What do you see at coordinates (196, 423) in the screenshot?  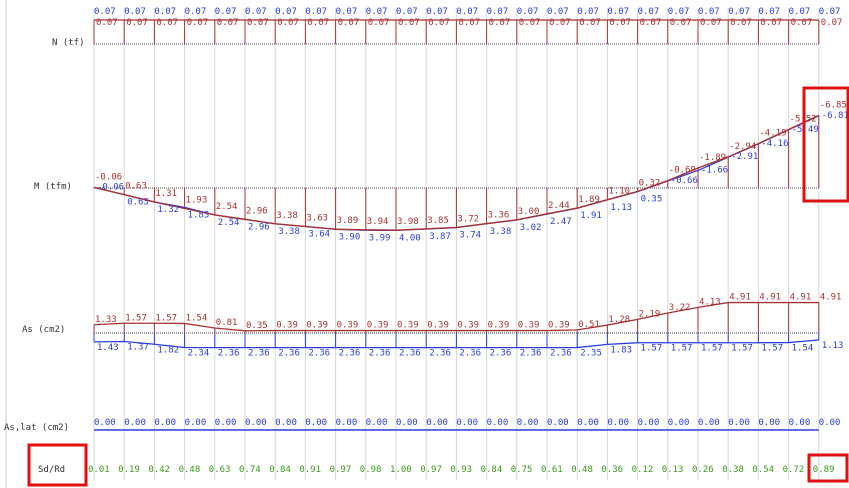 I see `label-aslat-3: 0.00` at bounding box center [196, 423].